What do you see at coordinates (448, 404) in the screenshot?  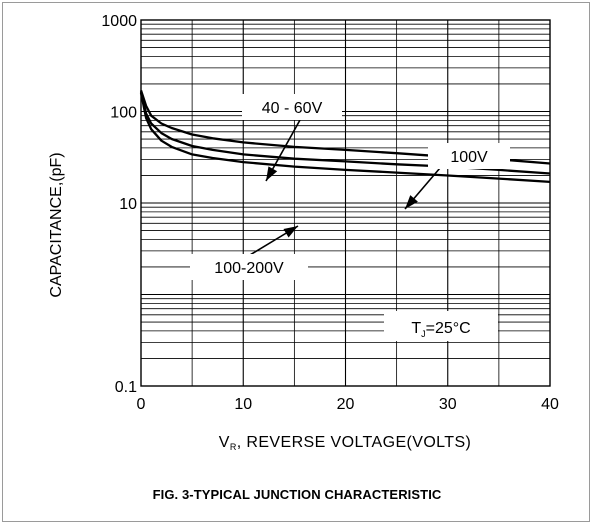 I see `x-tick-label: 30` at bounding box center [448, 404].